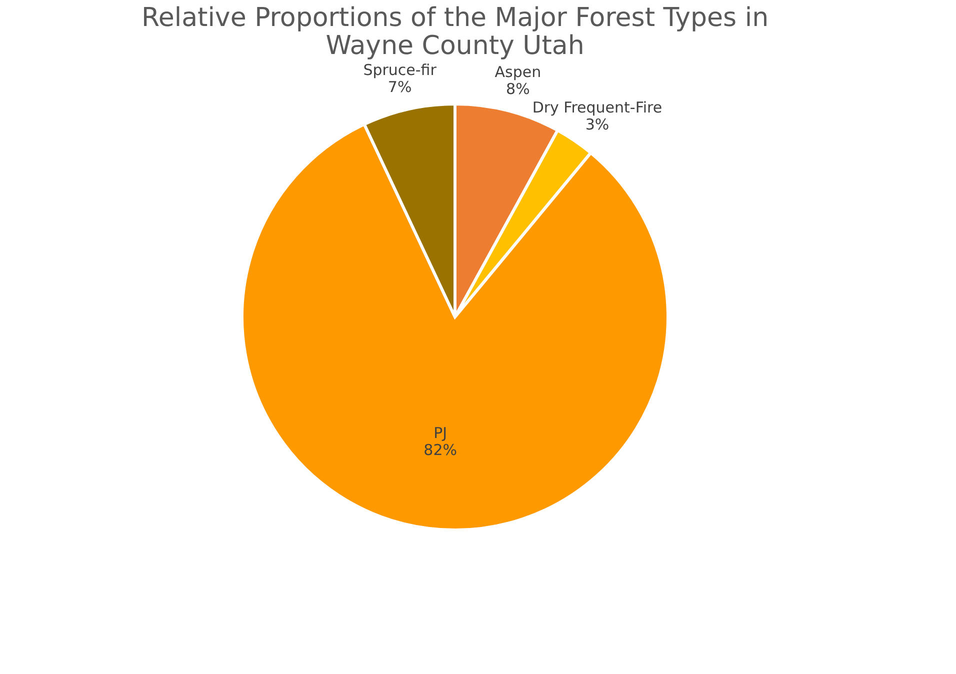 The image size is (956, 674). Describe the element at coordinates (441, 433) in the screenshot. I see `slice-label: PJ` at that location.